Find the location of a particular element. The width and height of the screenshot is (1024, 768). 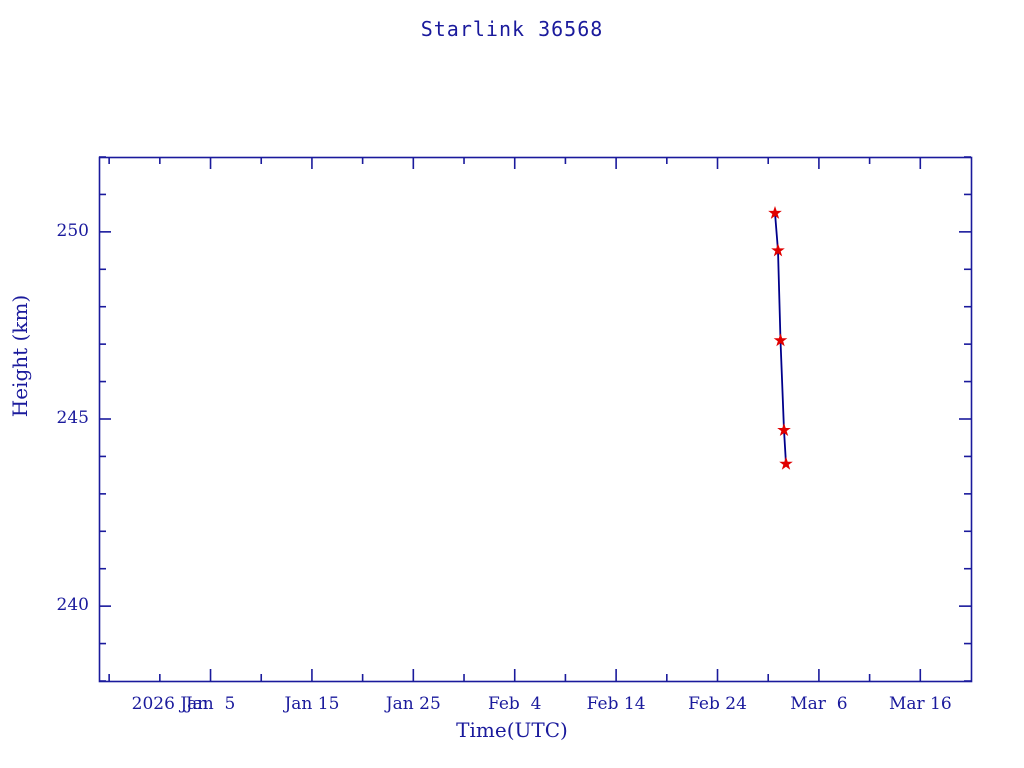

y-tick-label: 245 is located at coordinates (72, 418).